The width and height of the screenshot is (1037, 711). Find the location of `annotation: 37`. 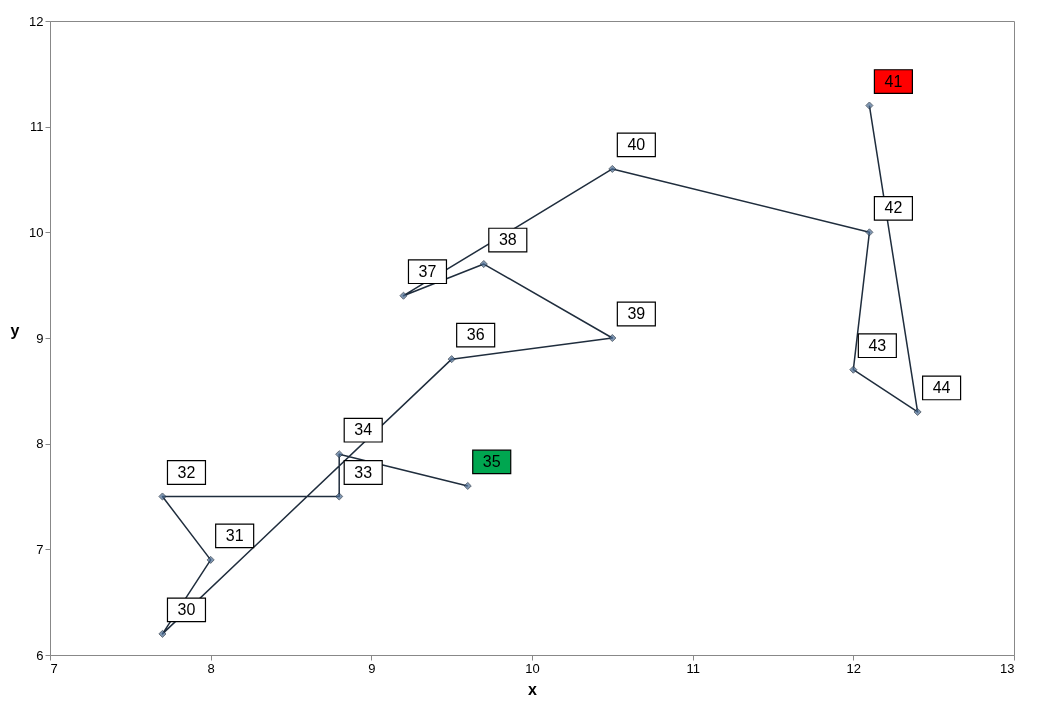

annotation: 37 is located at coordinates (427, 271).